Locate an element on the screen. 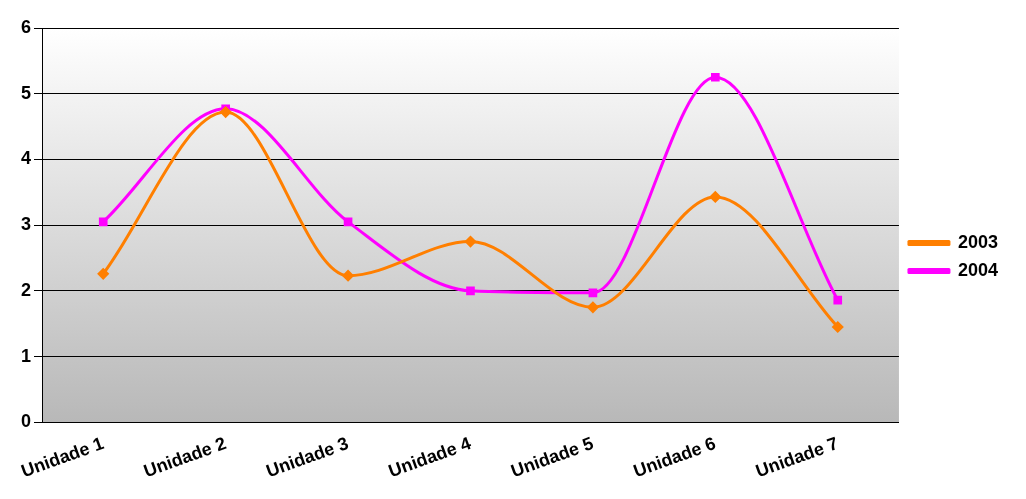 This screenshot has width=1026, height=499. y-tick-label: 6 is located at coordinates (26, 26).